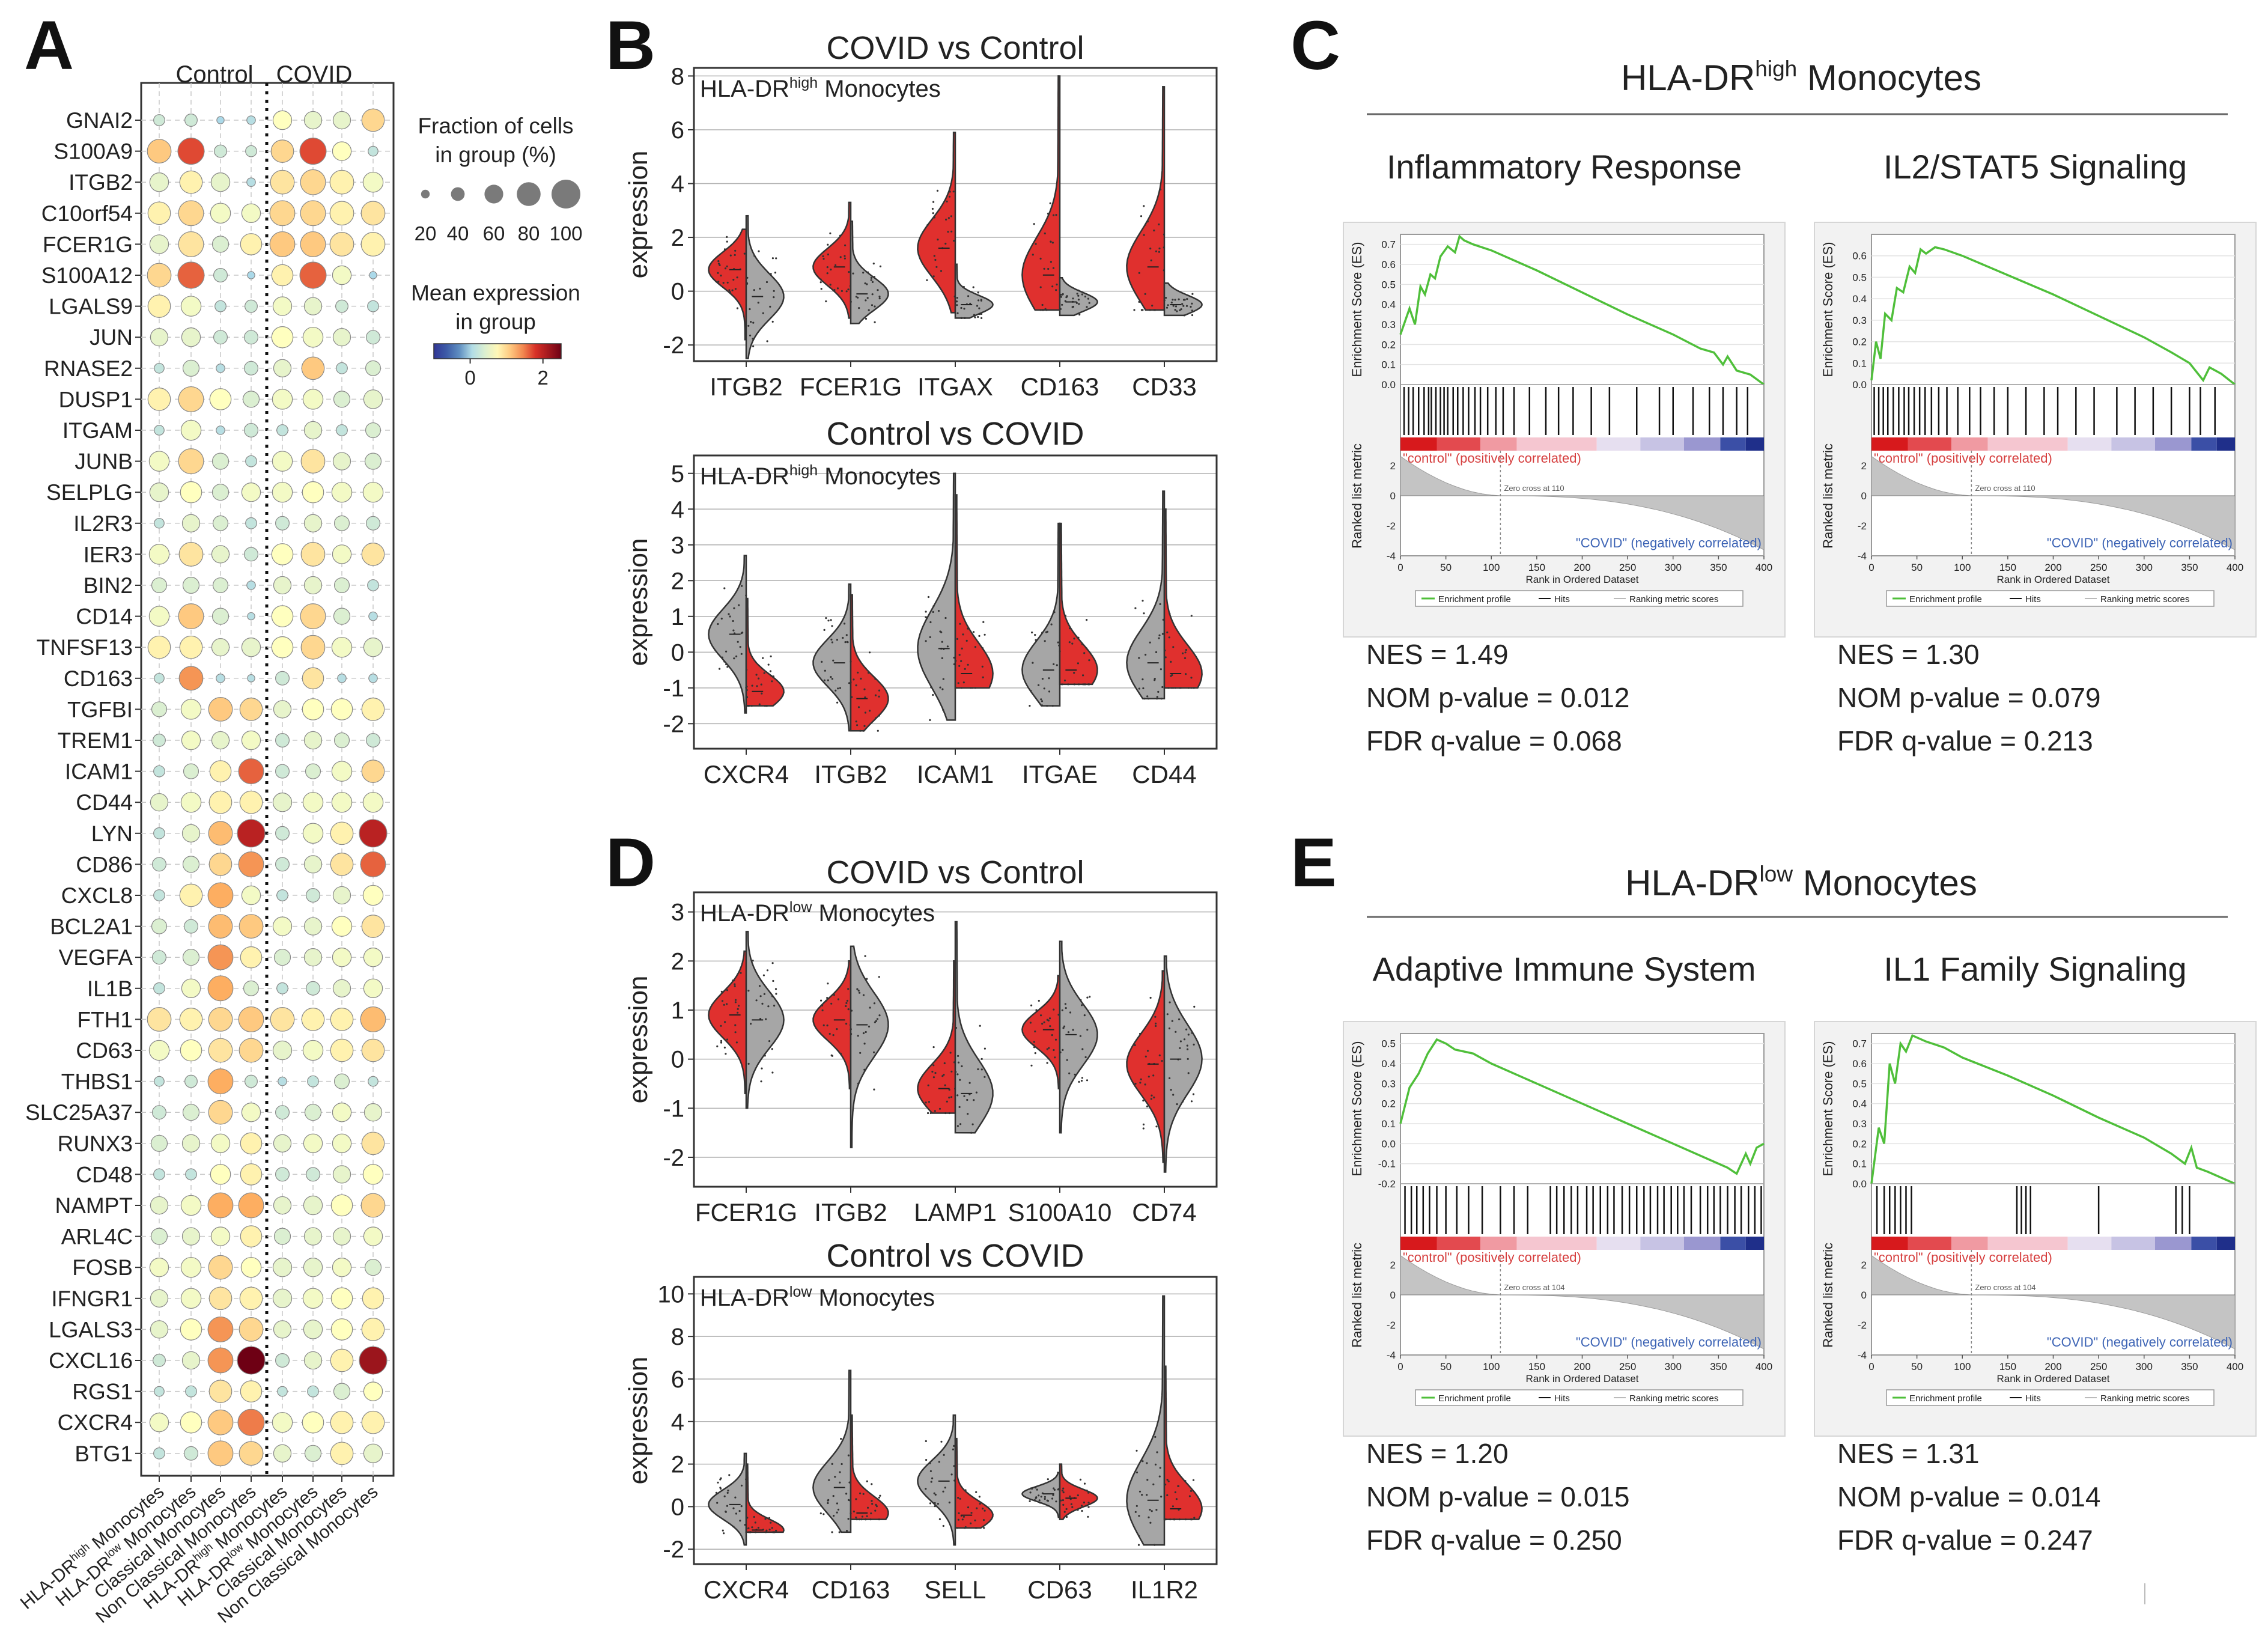 The width and height of the screenshot is (2268, 1638). Describe the element at coordinates (96, 399) in the screenshot. I see `gene-label: DUSP1` at that location.